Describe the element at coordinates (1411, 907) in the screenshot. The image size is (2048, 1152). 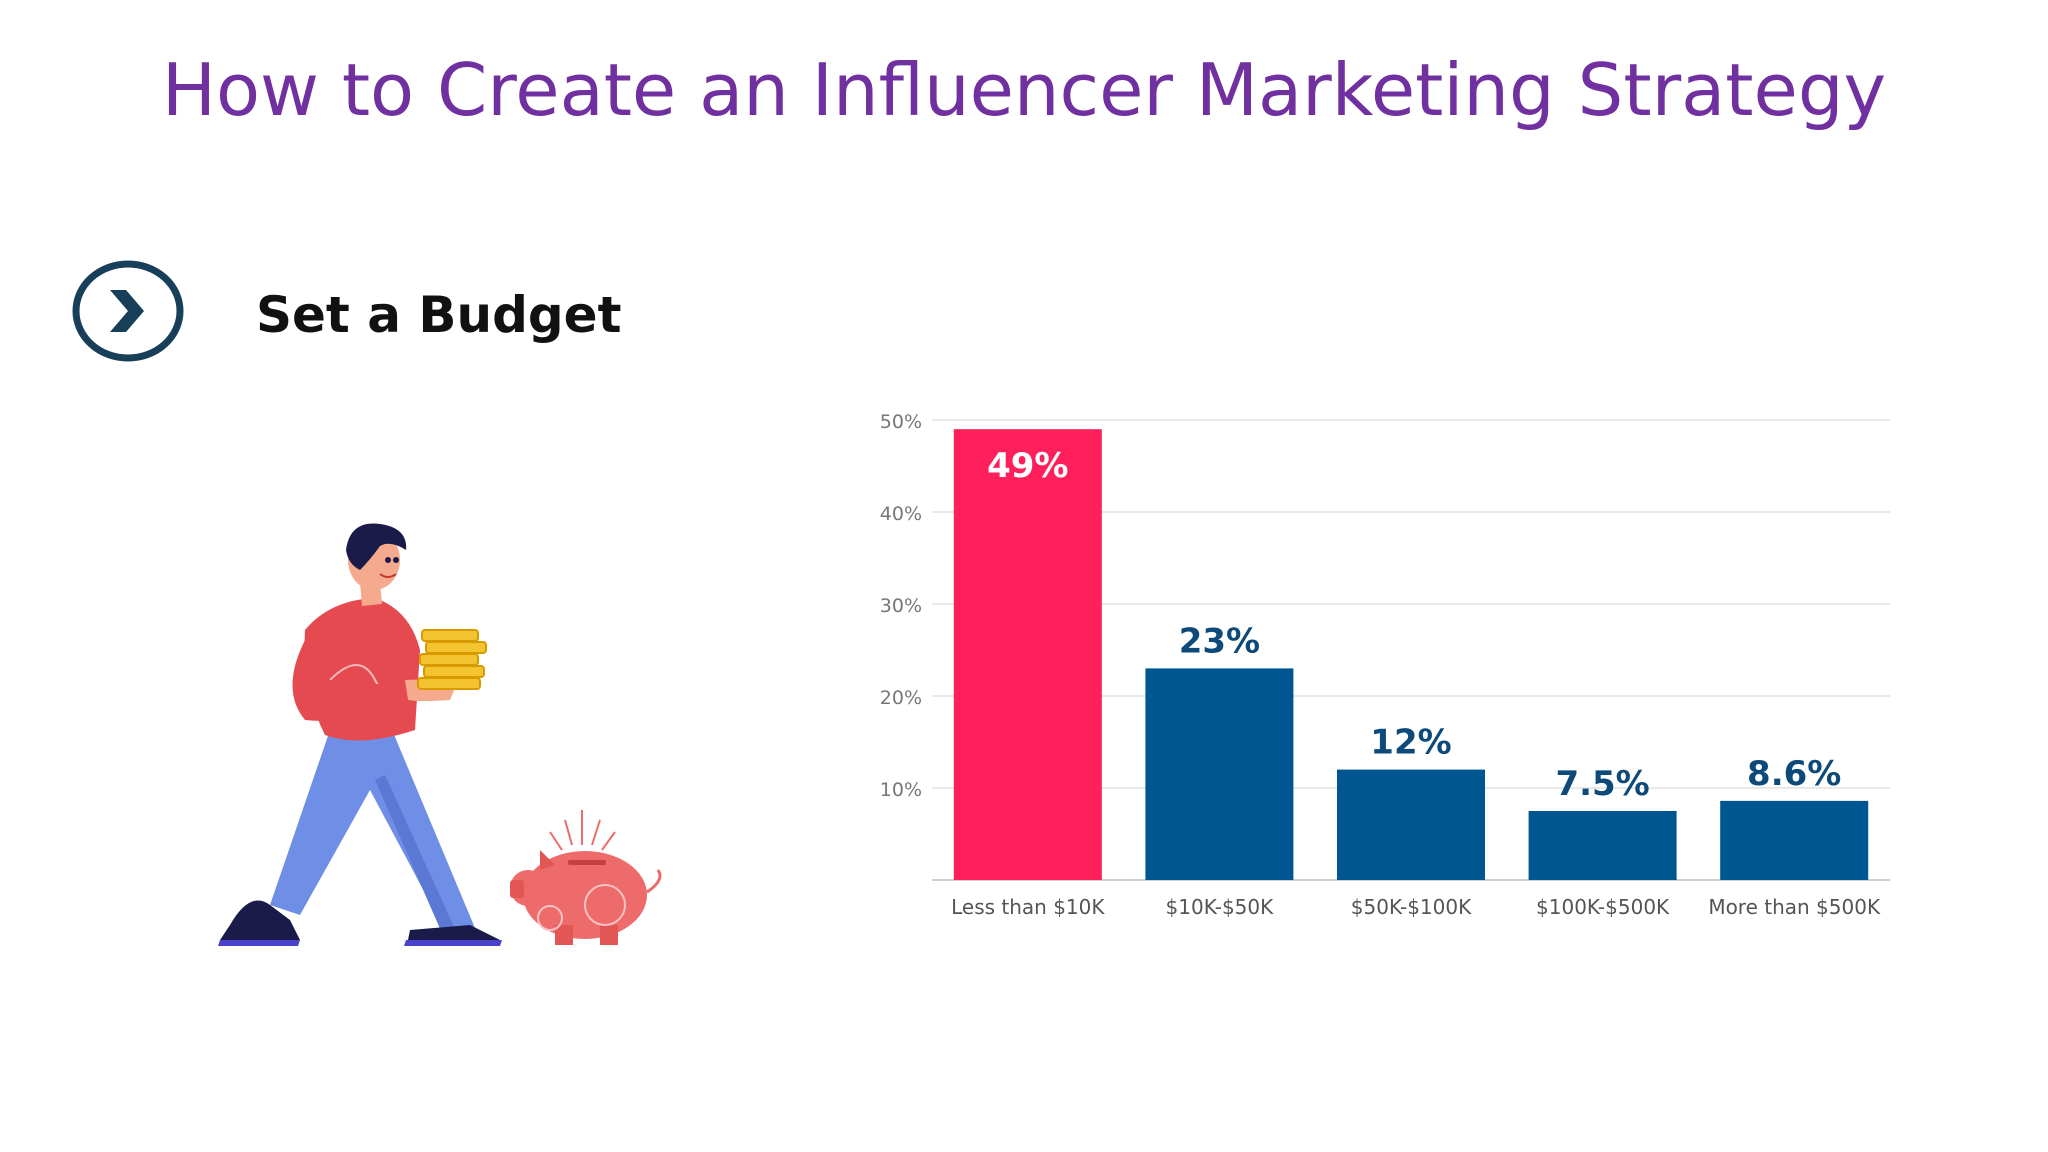
I see `x-tick-label: $50K-$100K` at that location.